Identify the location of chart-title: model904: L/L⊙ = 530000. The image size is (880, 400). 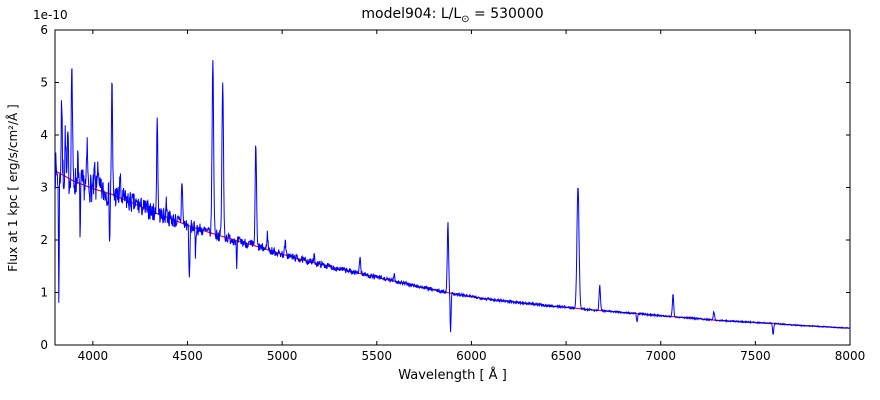
(452, 15).